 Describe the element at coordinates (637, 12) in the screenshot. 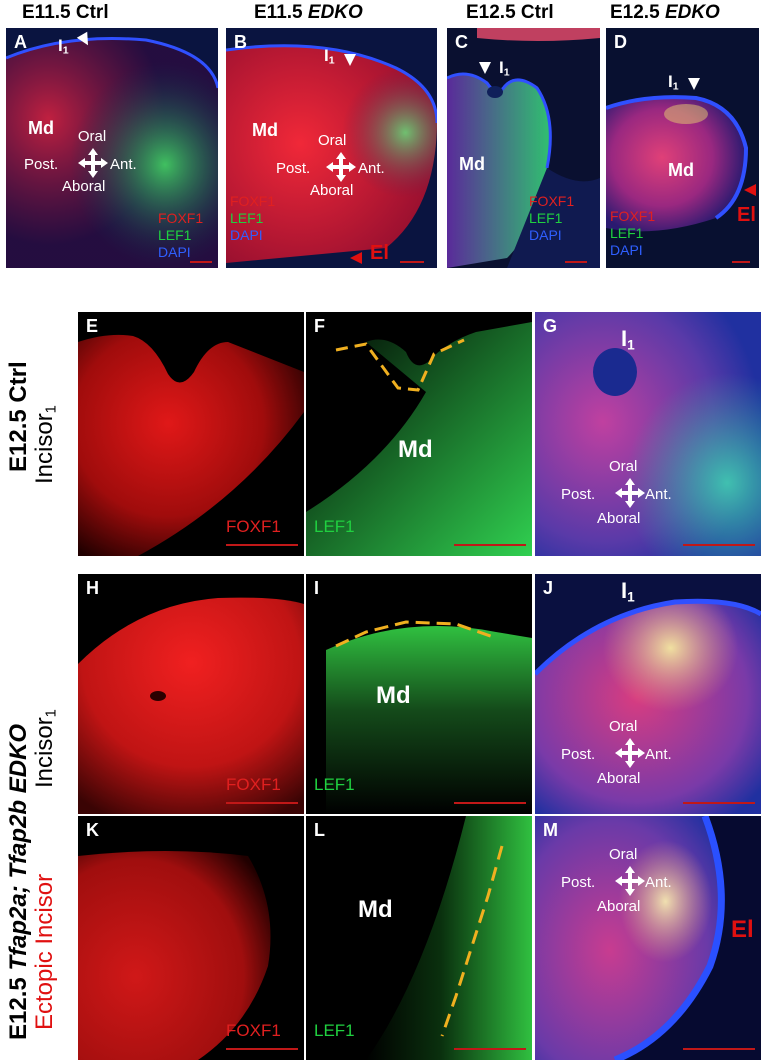

I see `title-prefix: E12.5` at that location.